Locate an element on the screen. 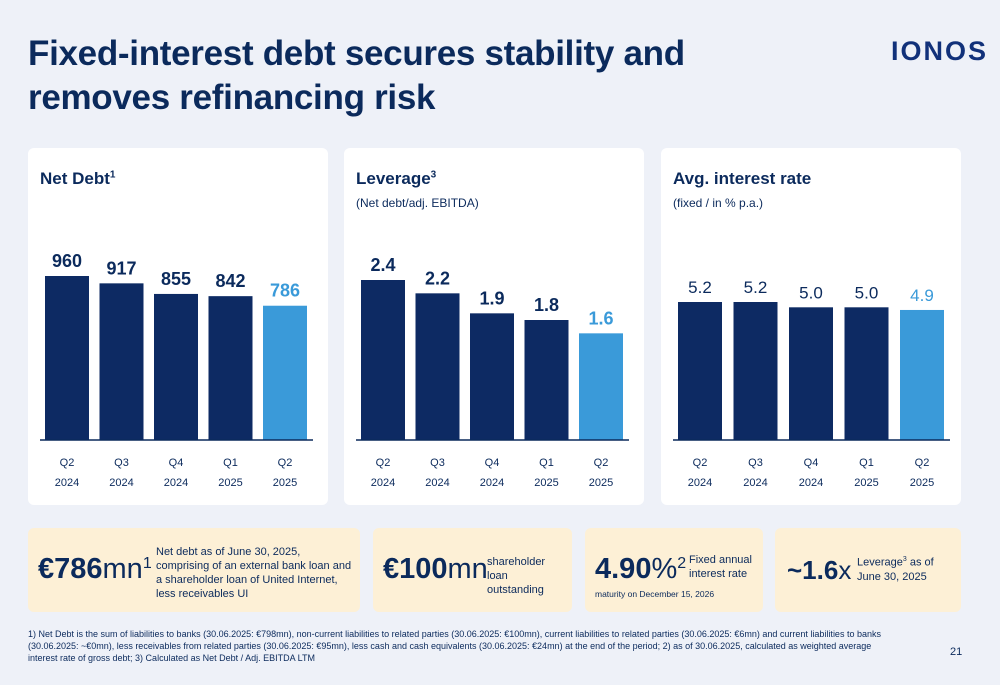 This screenshot has height=685, width=1000. kpi-shareholder-loan: €100mn shareholder loan outstanding is located at coordinates (472, 570).